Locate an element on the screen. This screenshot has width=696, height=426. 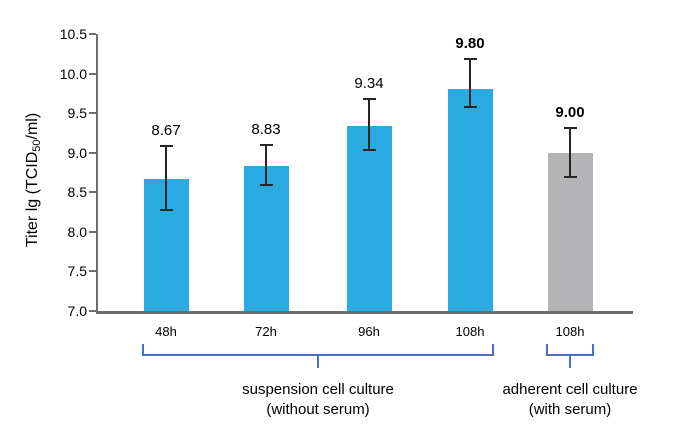
x-axis-category-label: 96h is located at coordinates (369, 331).